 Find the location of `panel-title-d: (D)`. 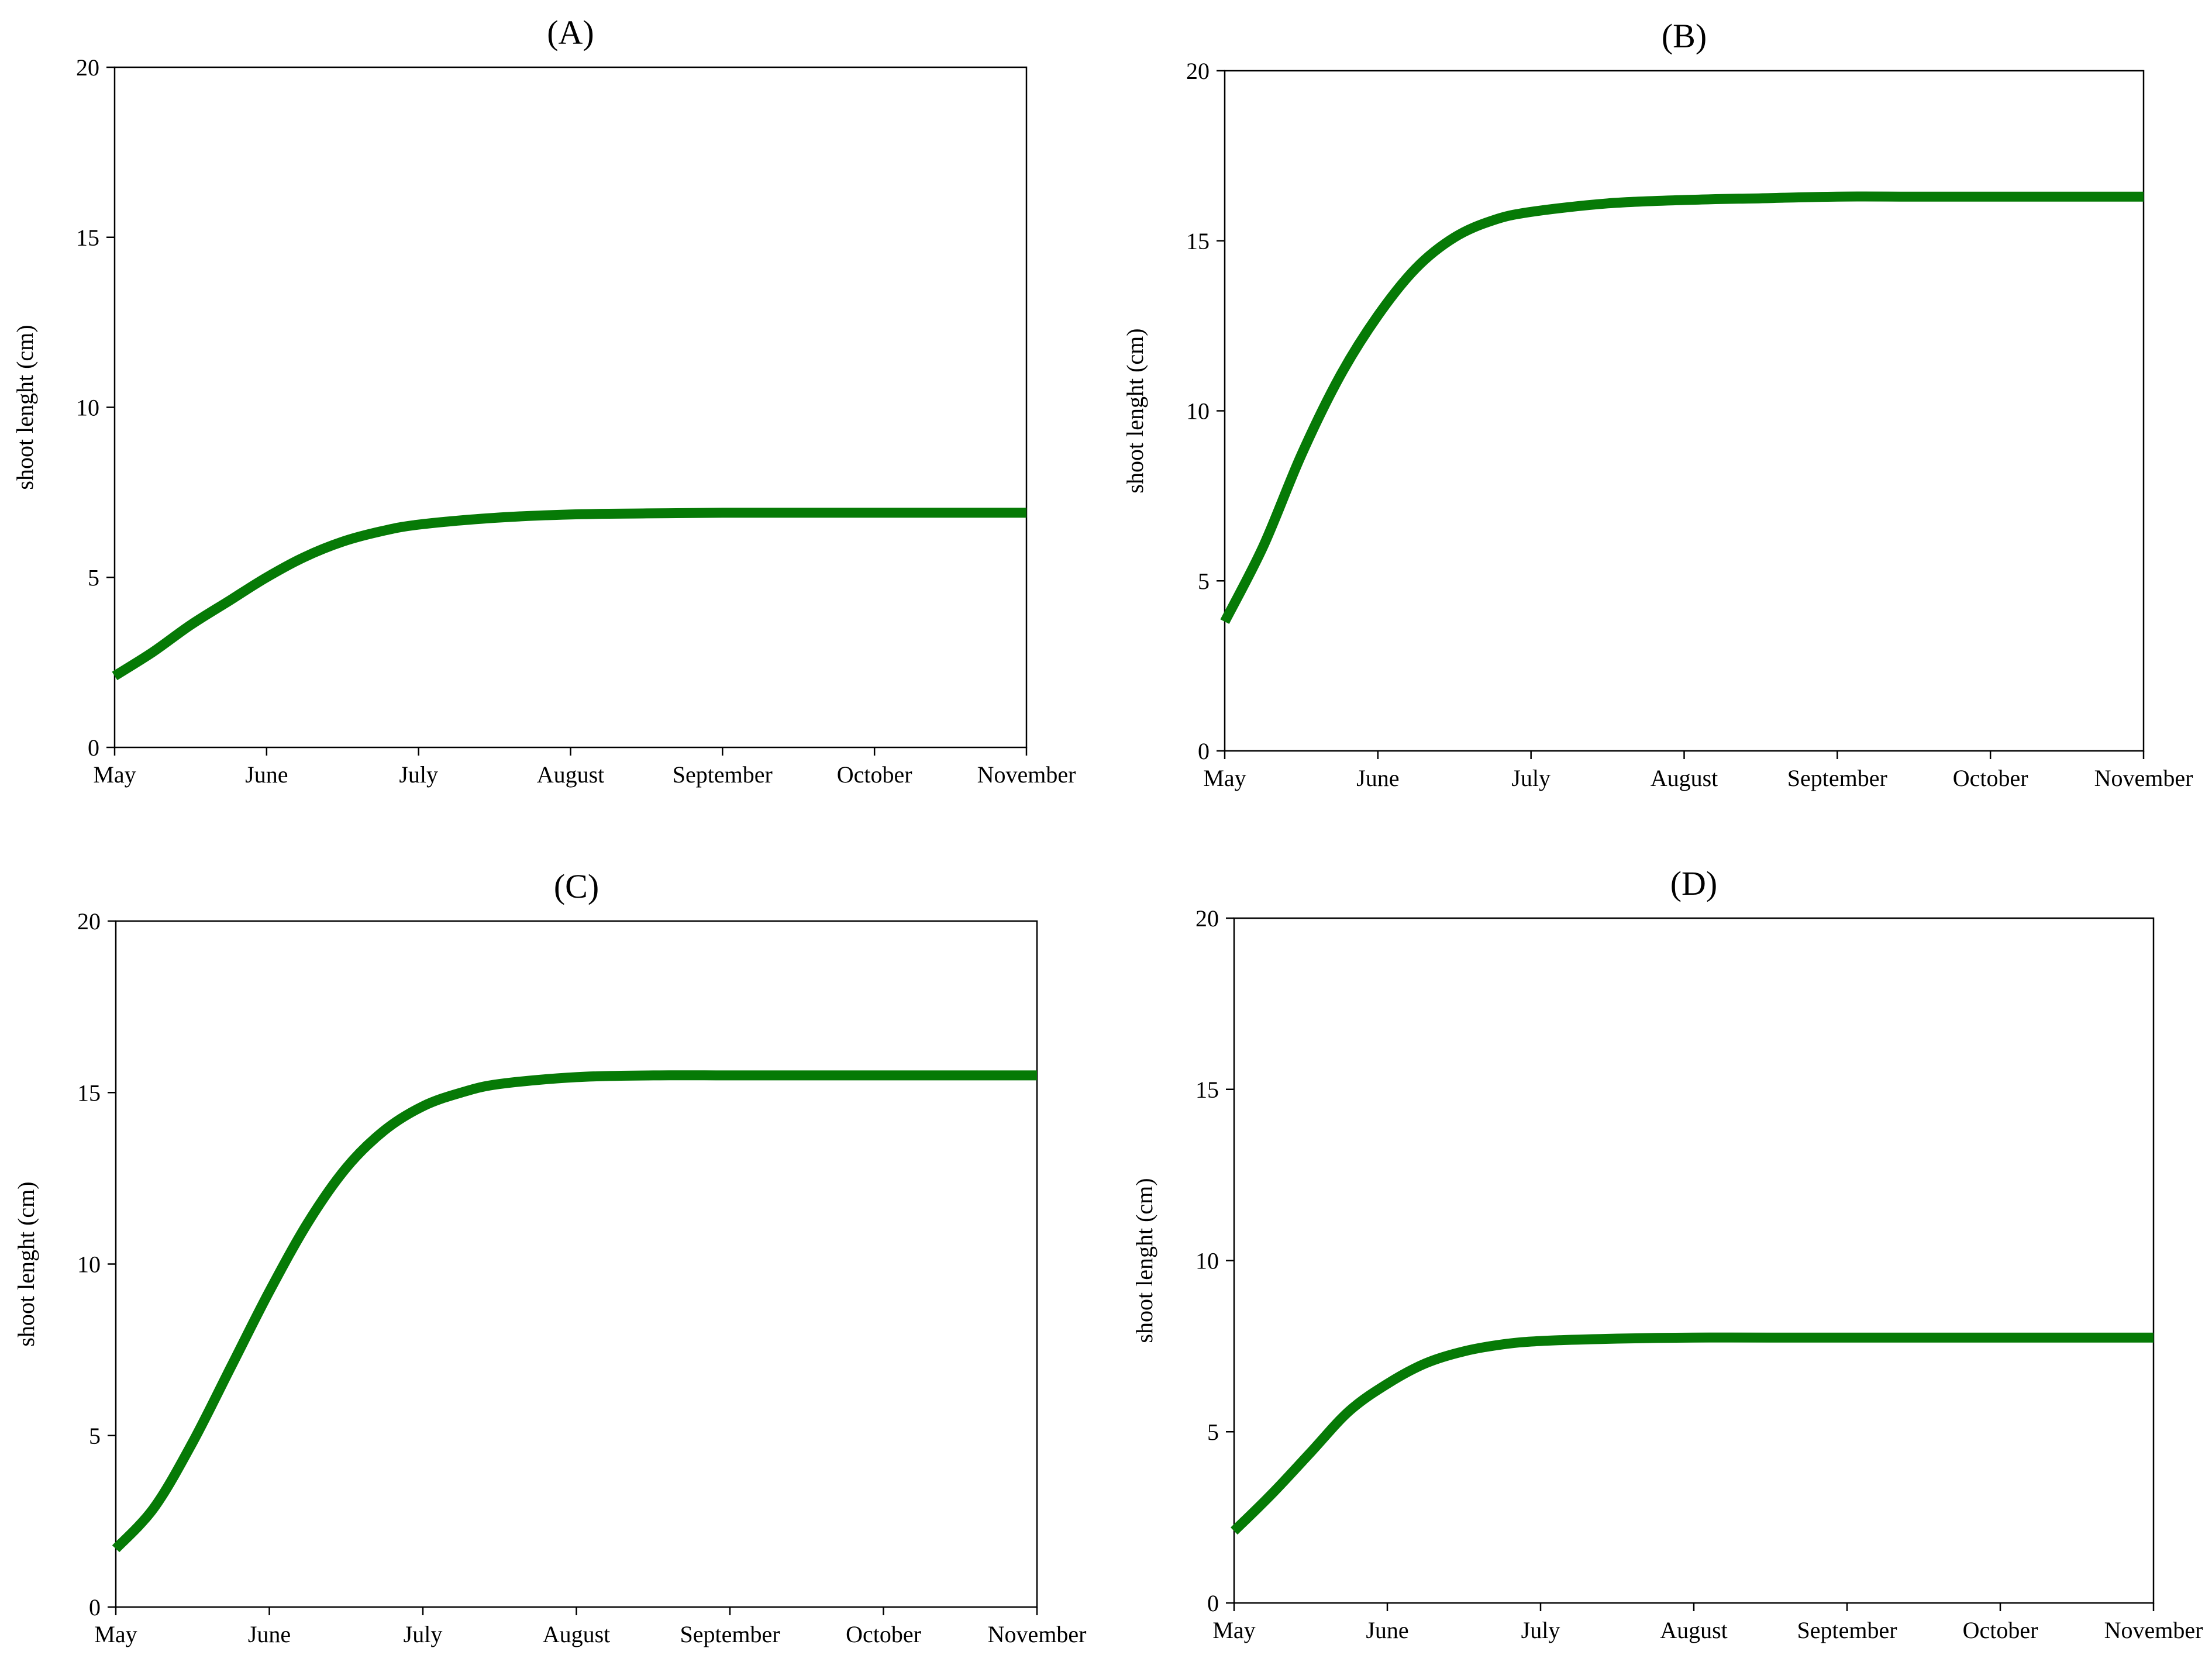

panel-title-d: (D) is located at coordinates (1694, 883).